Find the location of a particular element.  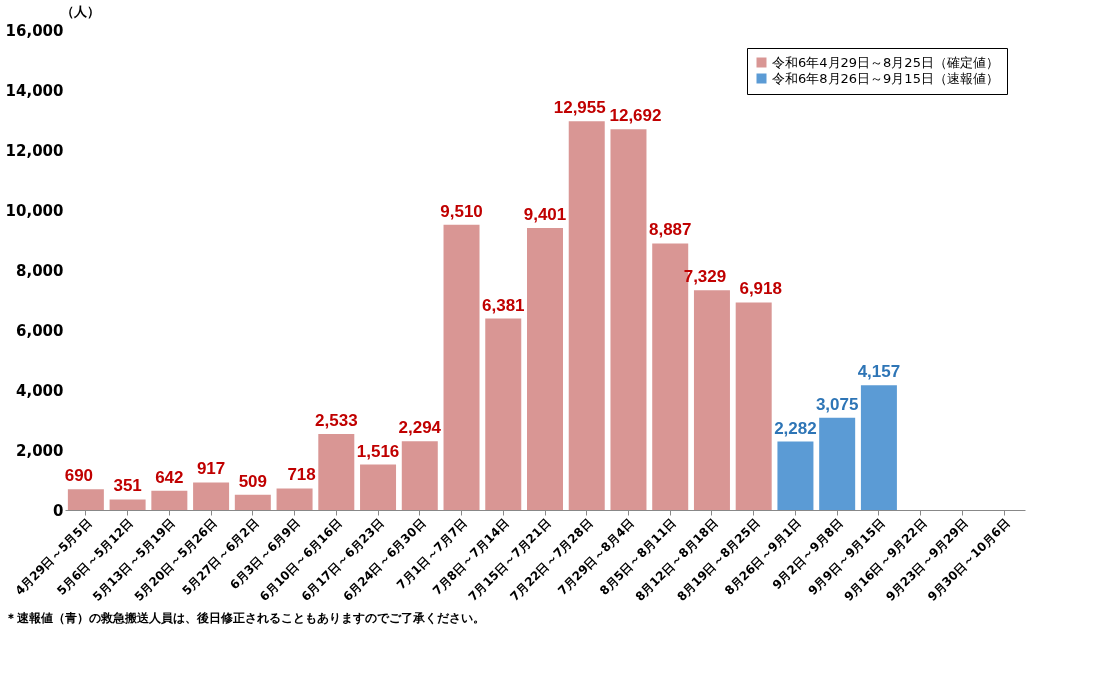

data-label: 351 is located at coordinates (127, 486).